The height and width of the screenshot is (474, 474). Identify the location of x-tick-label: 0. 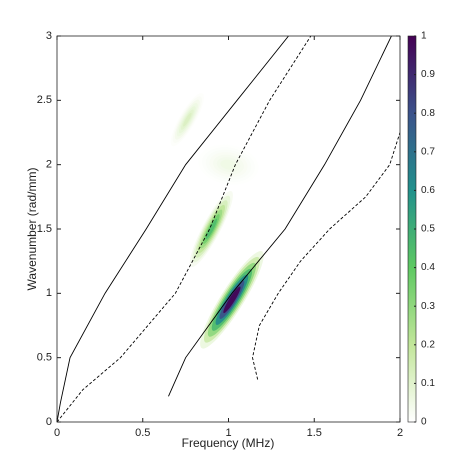
(57, 433).